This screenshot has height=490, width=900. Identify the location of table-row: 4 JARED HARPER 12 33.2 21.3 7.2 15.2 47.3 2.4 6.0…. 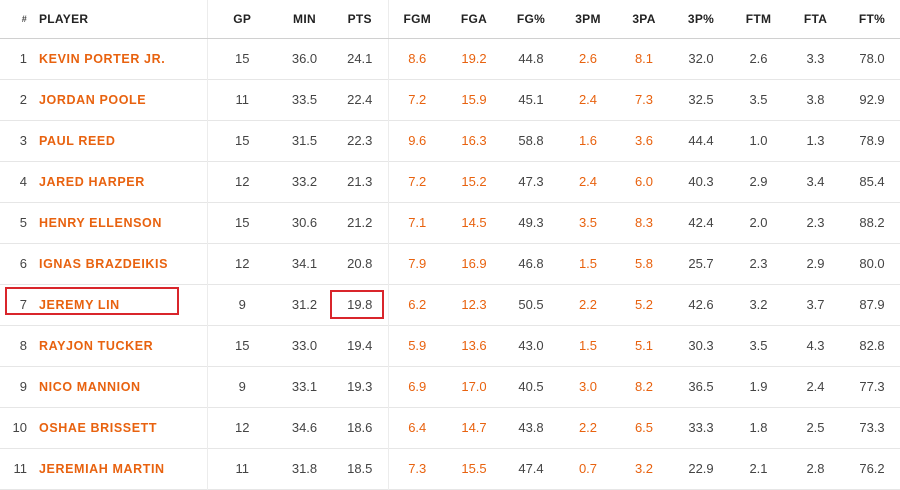
(450, 181).